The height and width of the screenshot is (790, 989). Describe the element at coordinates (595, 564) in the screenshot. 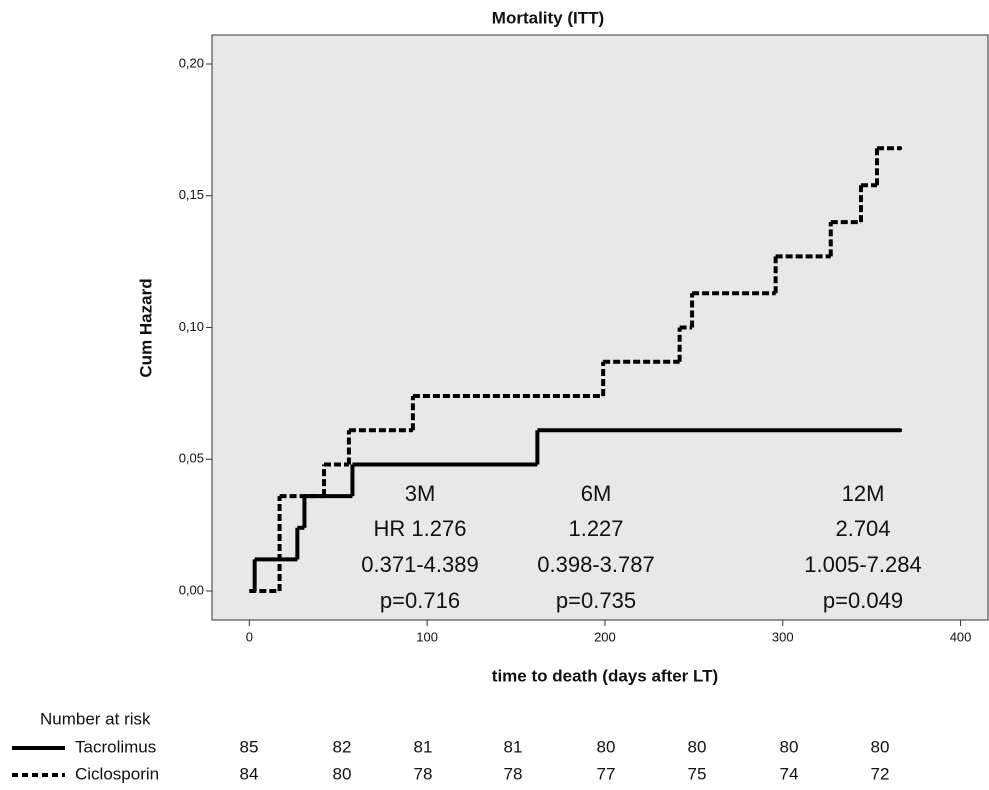

I see `annotation: 0.398-3.787` at that location.